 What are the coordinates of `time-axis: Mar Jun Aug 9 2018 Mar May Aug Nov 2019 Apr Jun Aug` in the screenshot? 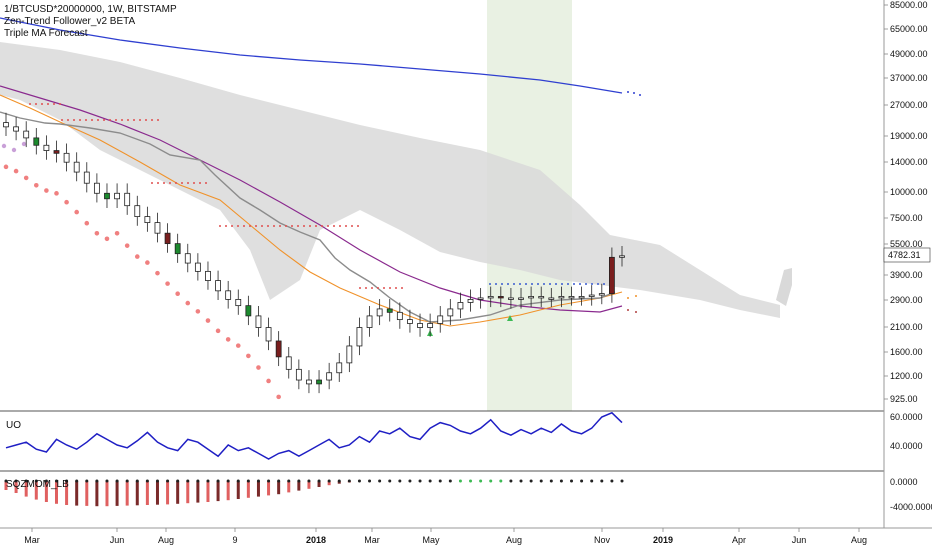 It's located at (445, 536).